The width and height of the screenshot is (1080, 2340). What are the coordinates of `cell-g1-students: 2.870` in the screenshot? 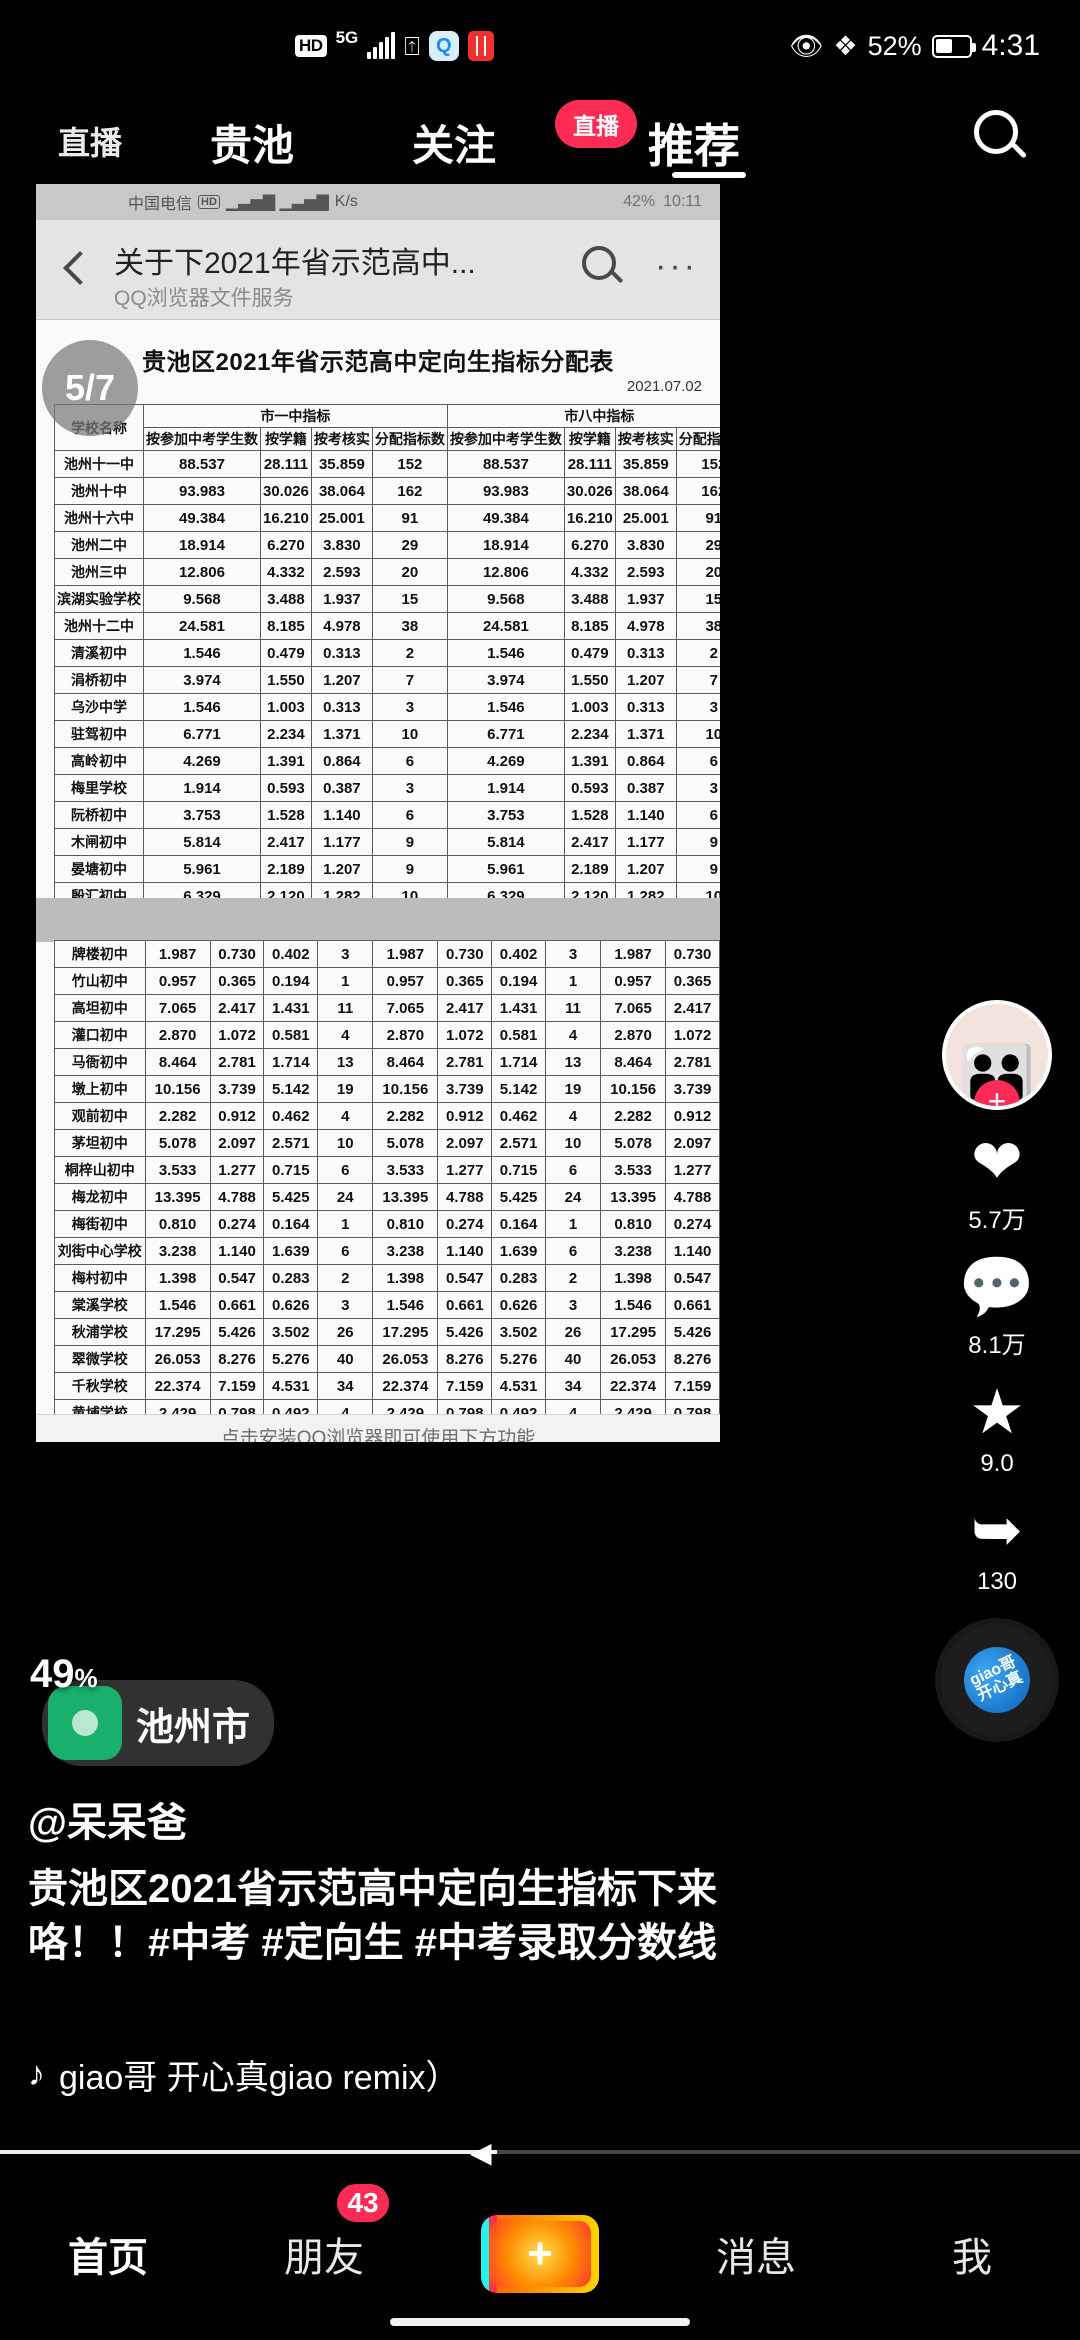 It's located at (177, 1035).